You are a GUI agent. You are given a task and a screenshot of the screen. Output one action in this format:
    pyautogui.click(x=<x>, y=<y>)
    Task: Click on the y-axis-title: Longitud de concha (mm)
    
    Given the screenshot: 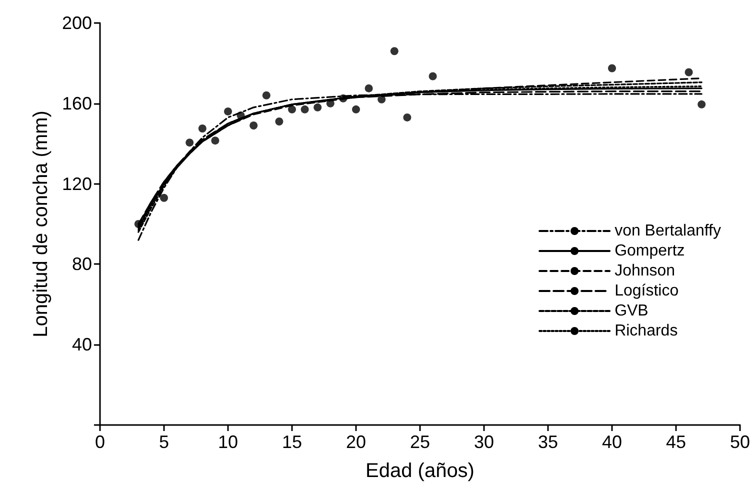 What is the action you would take?
    pyautogui.click(x=41, y=224)
    